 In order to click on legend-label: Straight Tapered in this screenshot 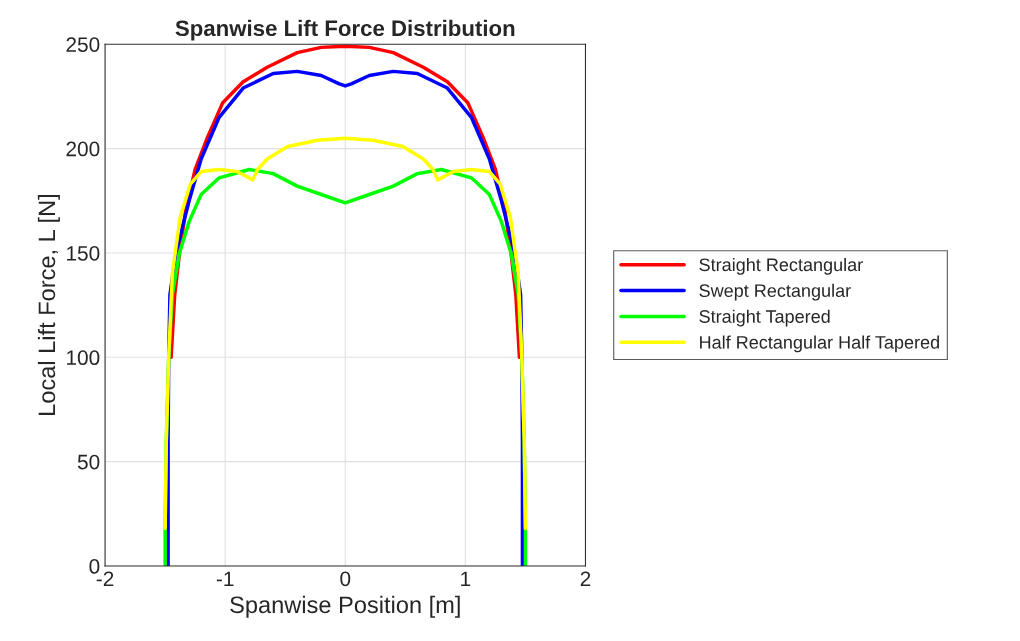, I will do `click(764, 318)`.